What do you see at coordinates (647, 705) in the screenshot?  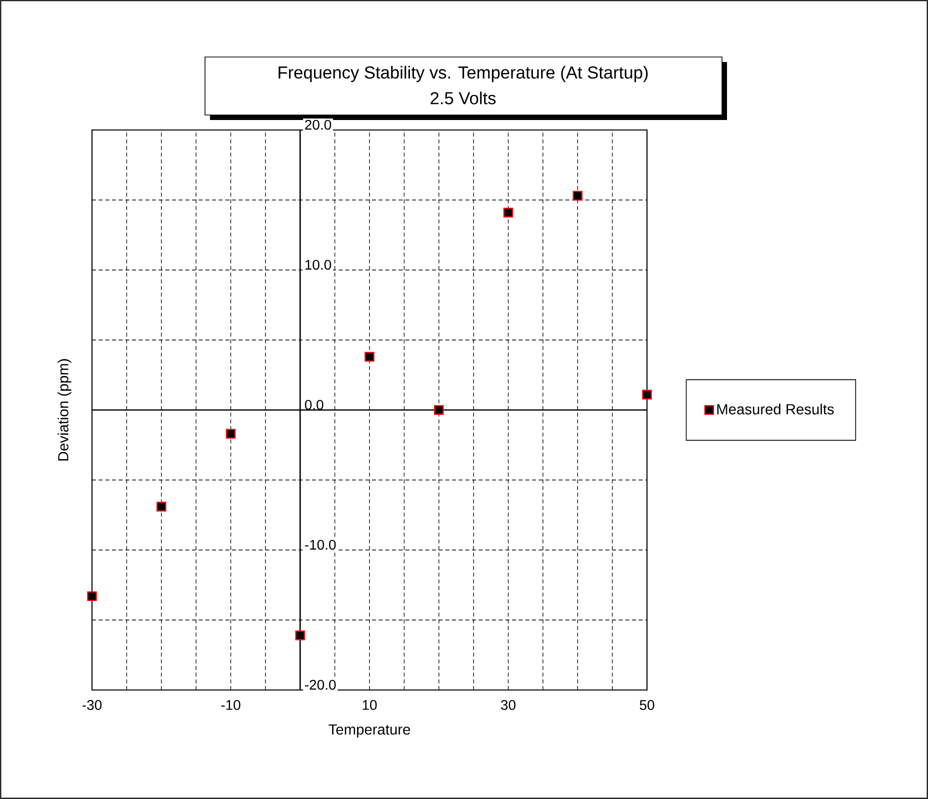 I see `x-tick-label: 50` at bounding box center [647, 705].